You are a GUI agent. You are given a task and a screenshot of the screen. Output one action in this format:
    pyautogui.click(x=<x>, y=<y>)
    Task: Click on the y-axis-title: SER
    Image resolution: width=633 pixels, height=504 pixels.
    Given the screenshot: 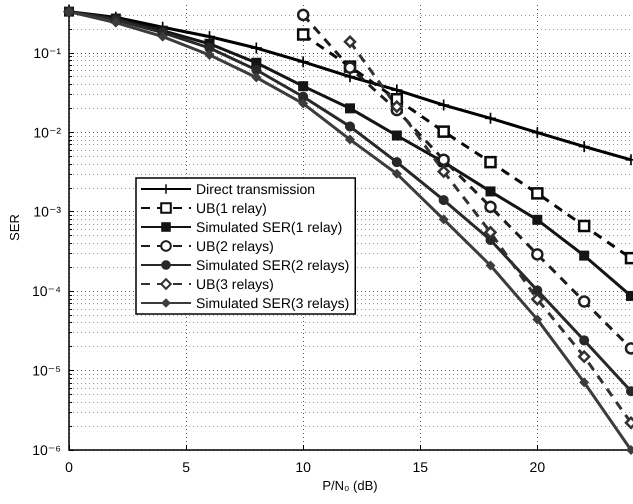 What is the action you would take?
    pyautogui.click(x=14, y=227)
    